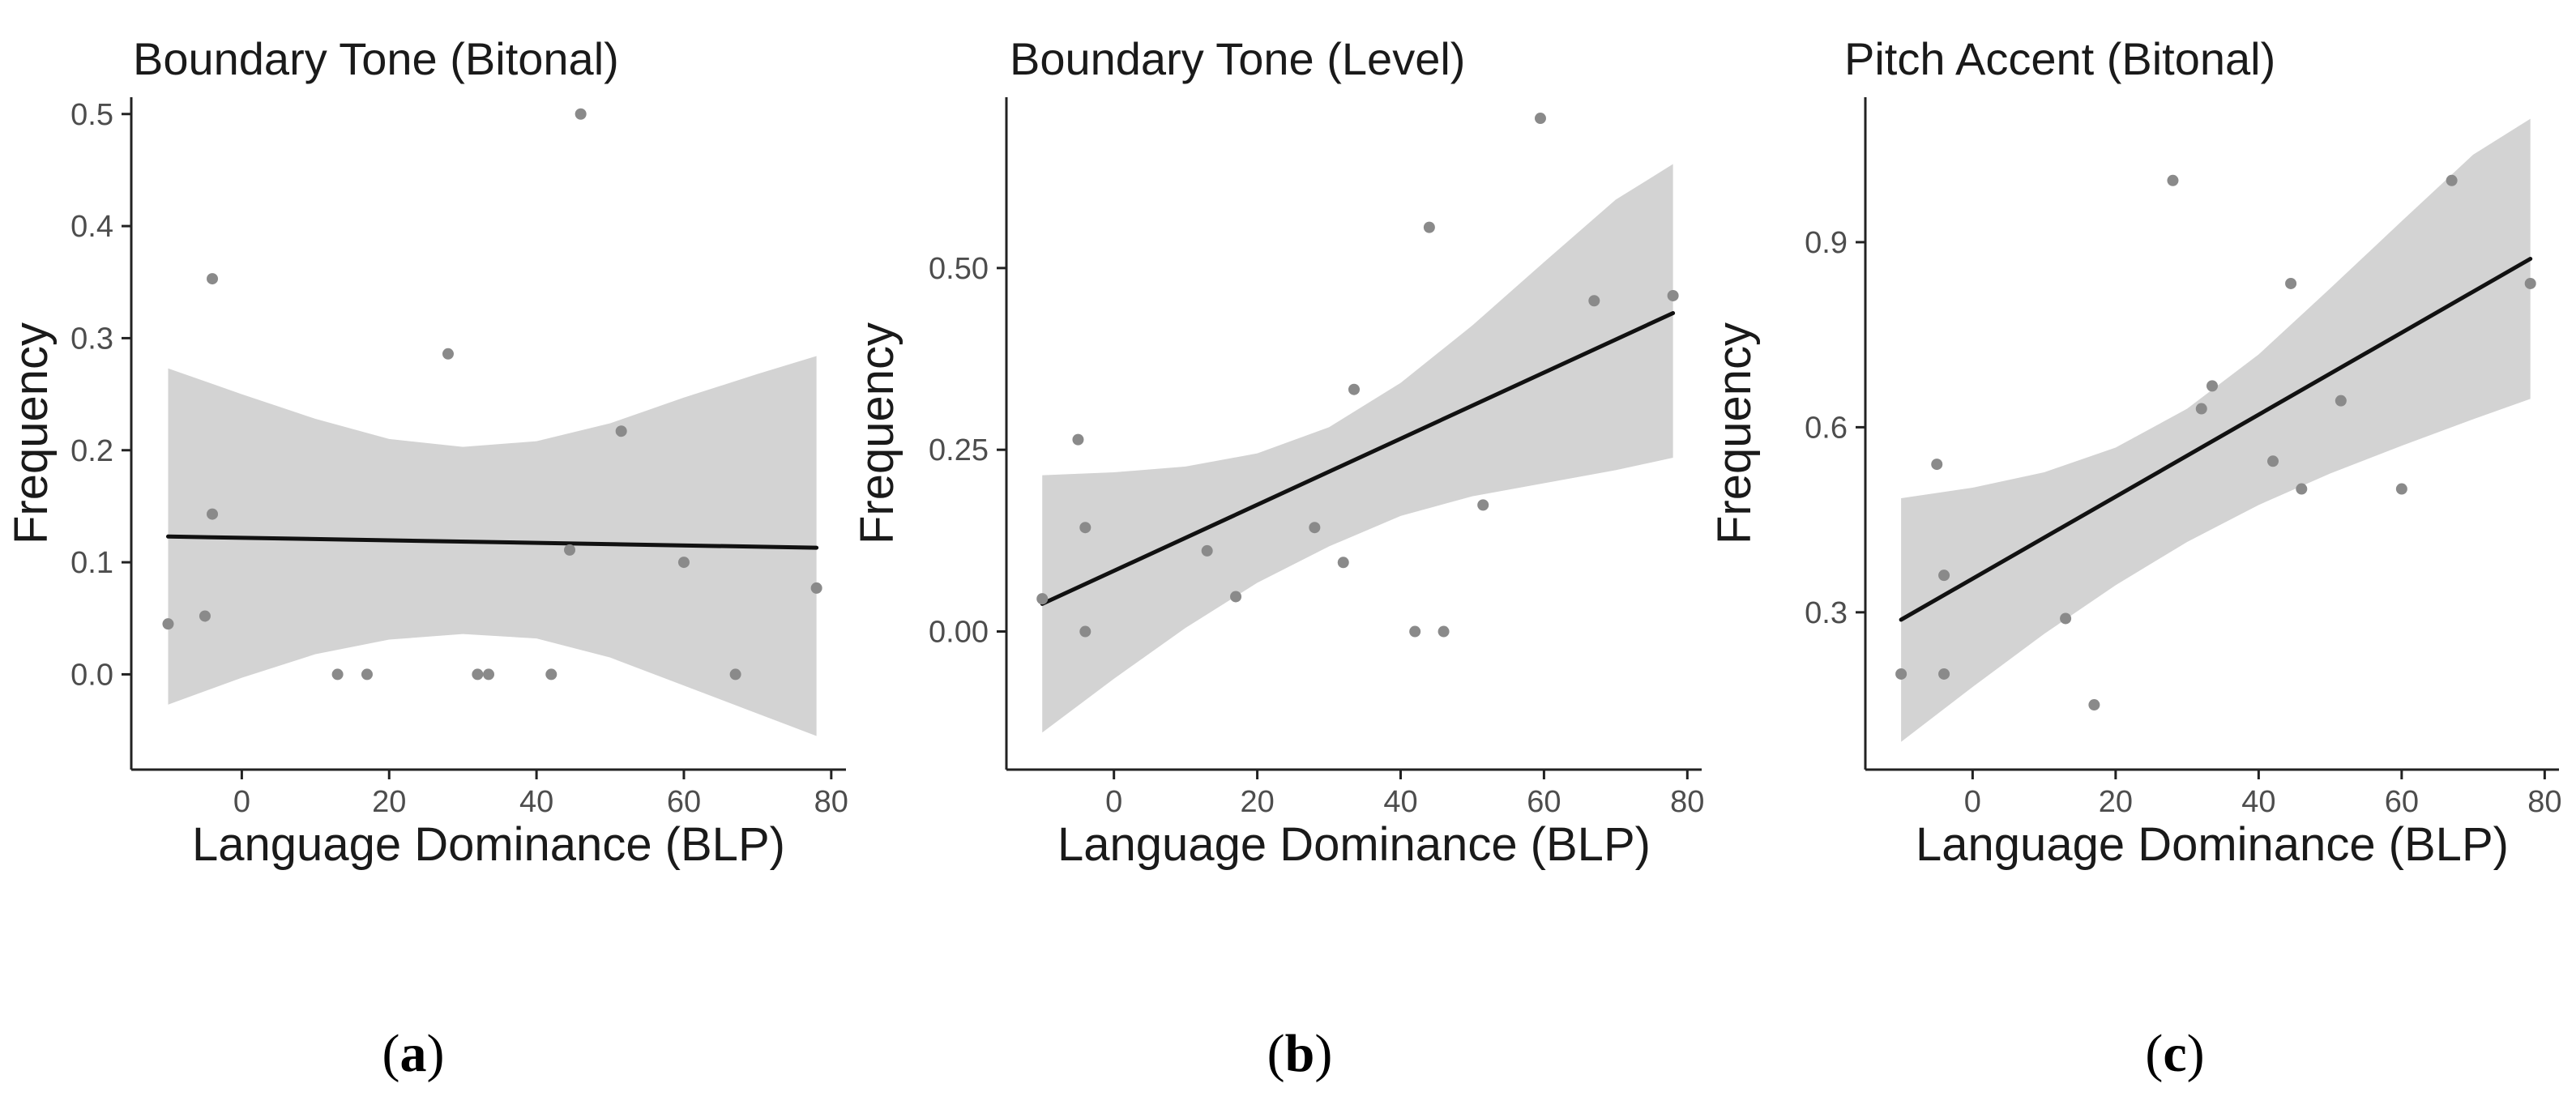  Describe the element at coordinates (959, 450) in the screenshot. I see `y-tick-label: 0.25` at that location.